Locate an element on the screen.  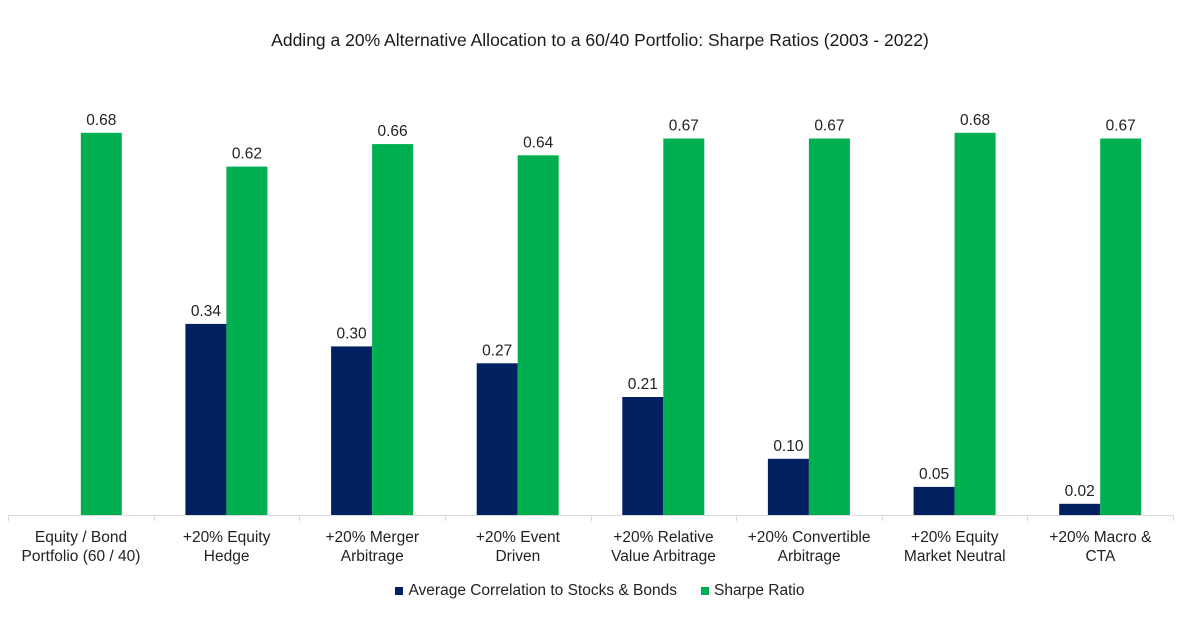
data-label-correlation: 0.27 is located at coordinates (497, 350).